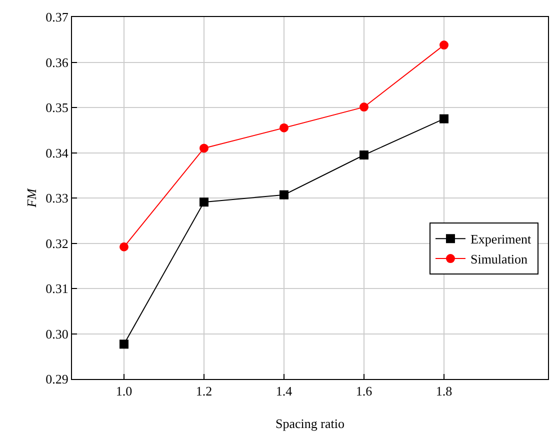  What do you see at coordinates (31, 197) in the screenshot?
I see `y-axis-title: FM` at bounding box center [31, 197].